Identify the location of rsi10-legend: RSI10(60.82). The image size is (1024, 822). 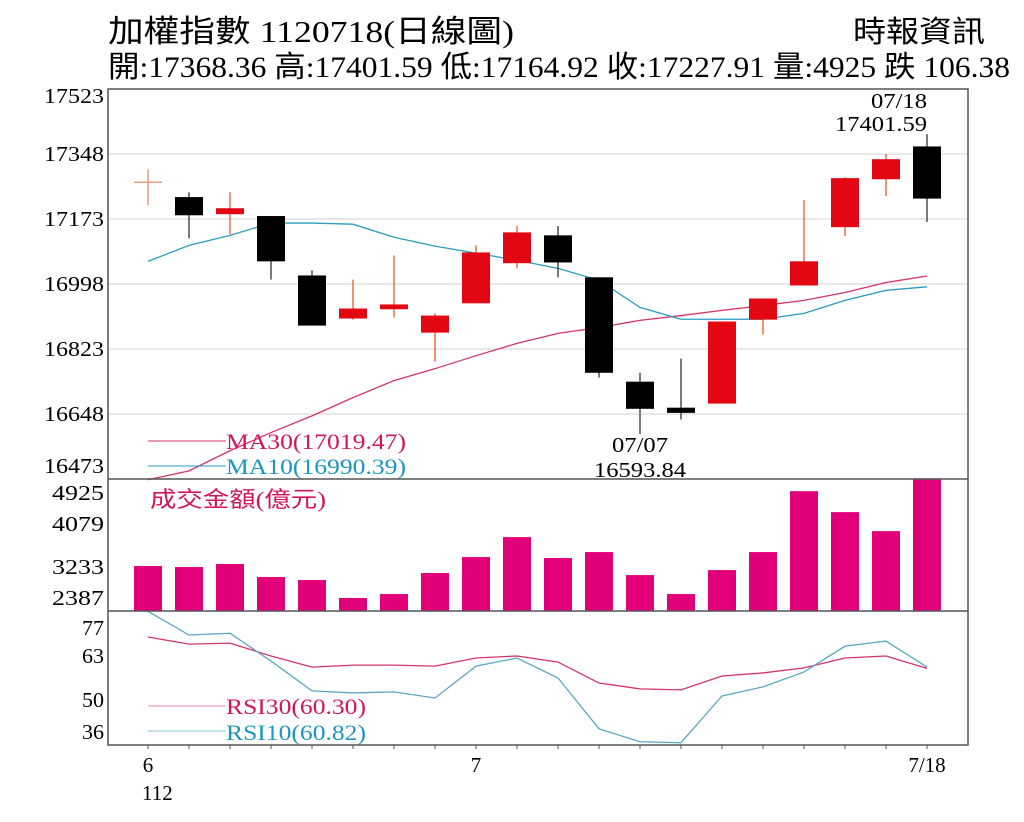
(296, 732).